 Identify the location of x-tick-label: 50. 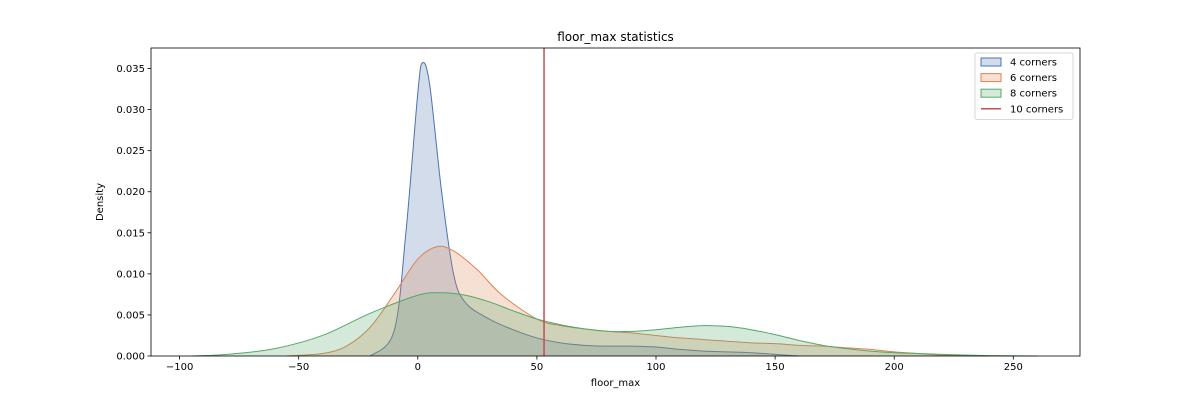
(537, 367).